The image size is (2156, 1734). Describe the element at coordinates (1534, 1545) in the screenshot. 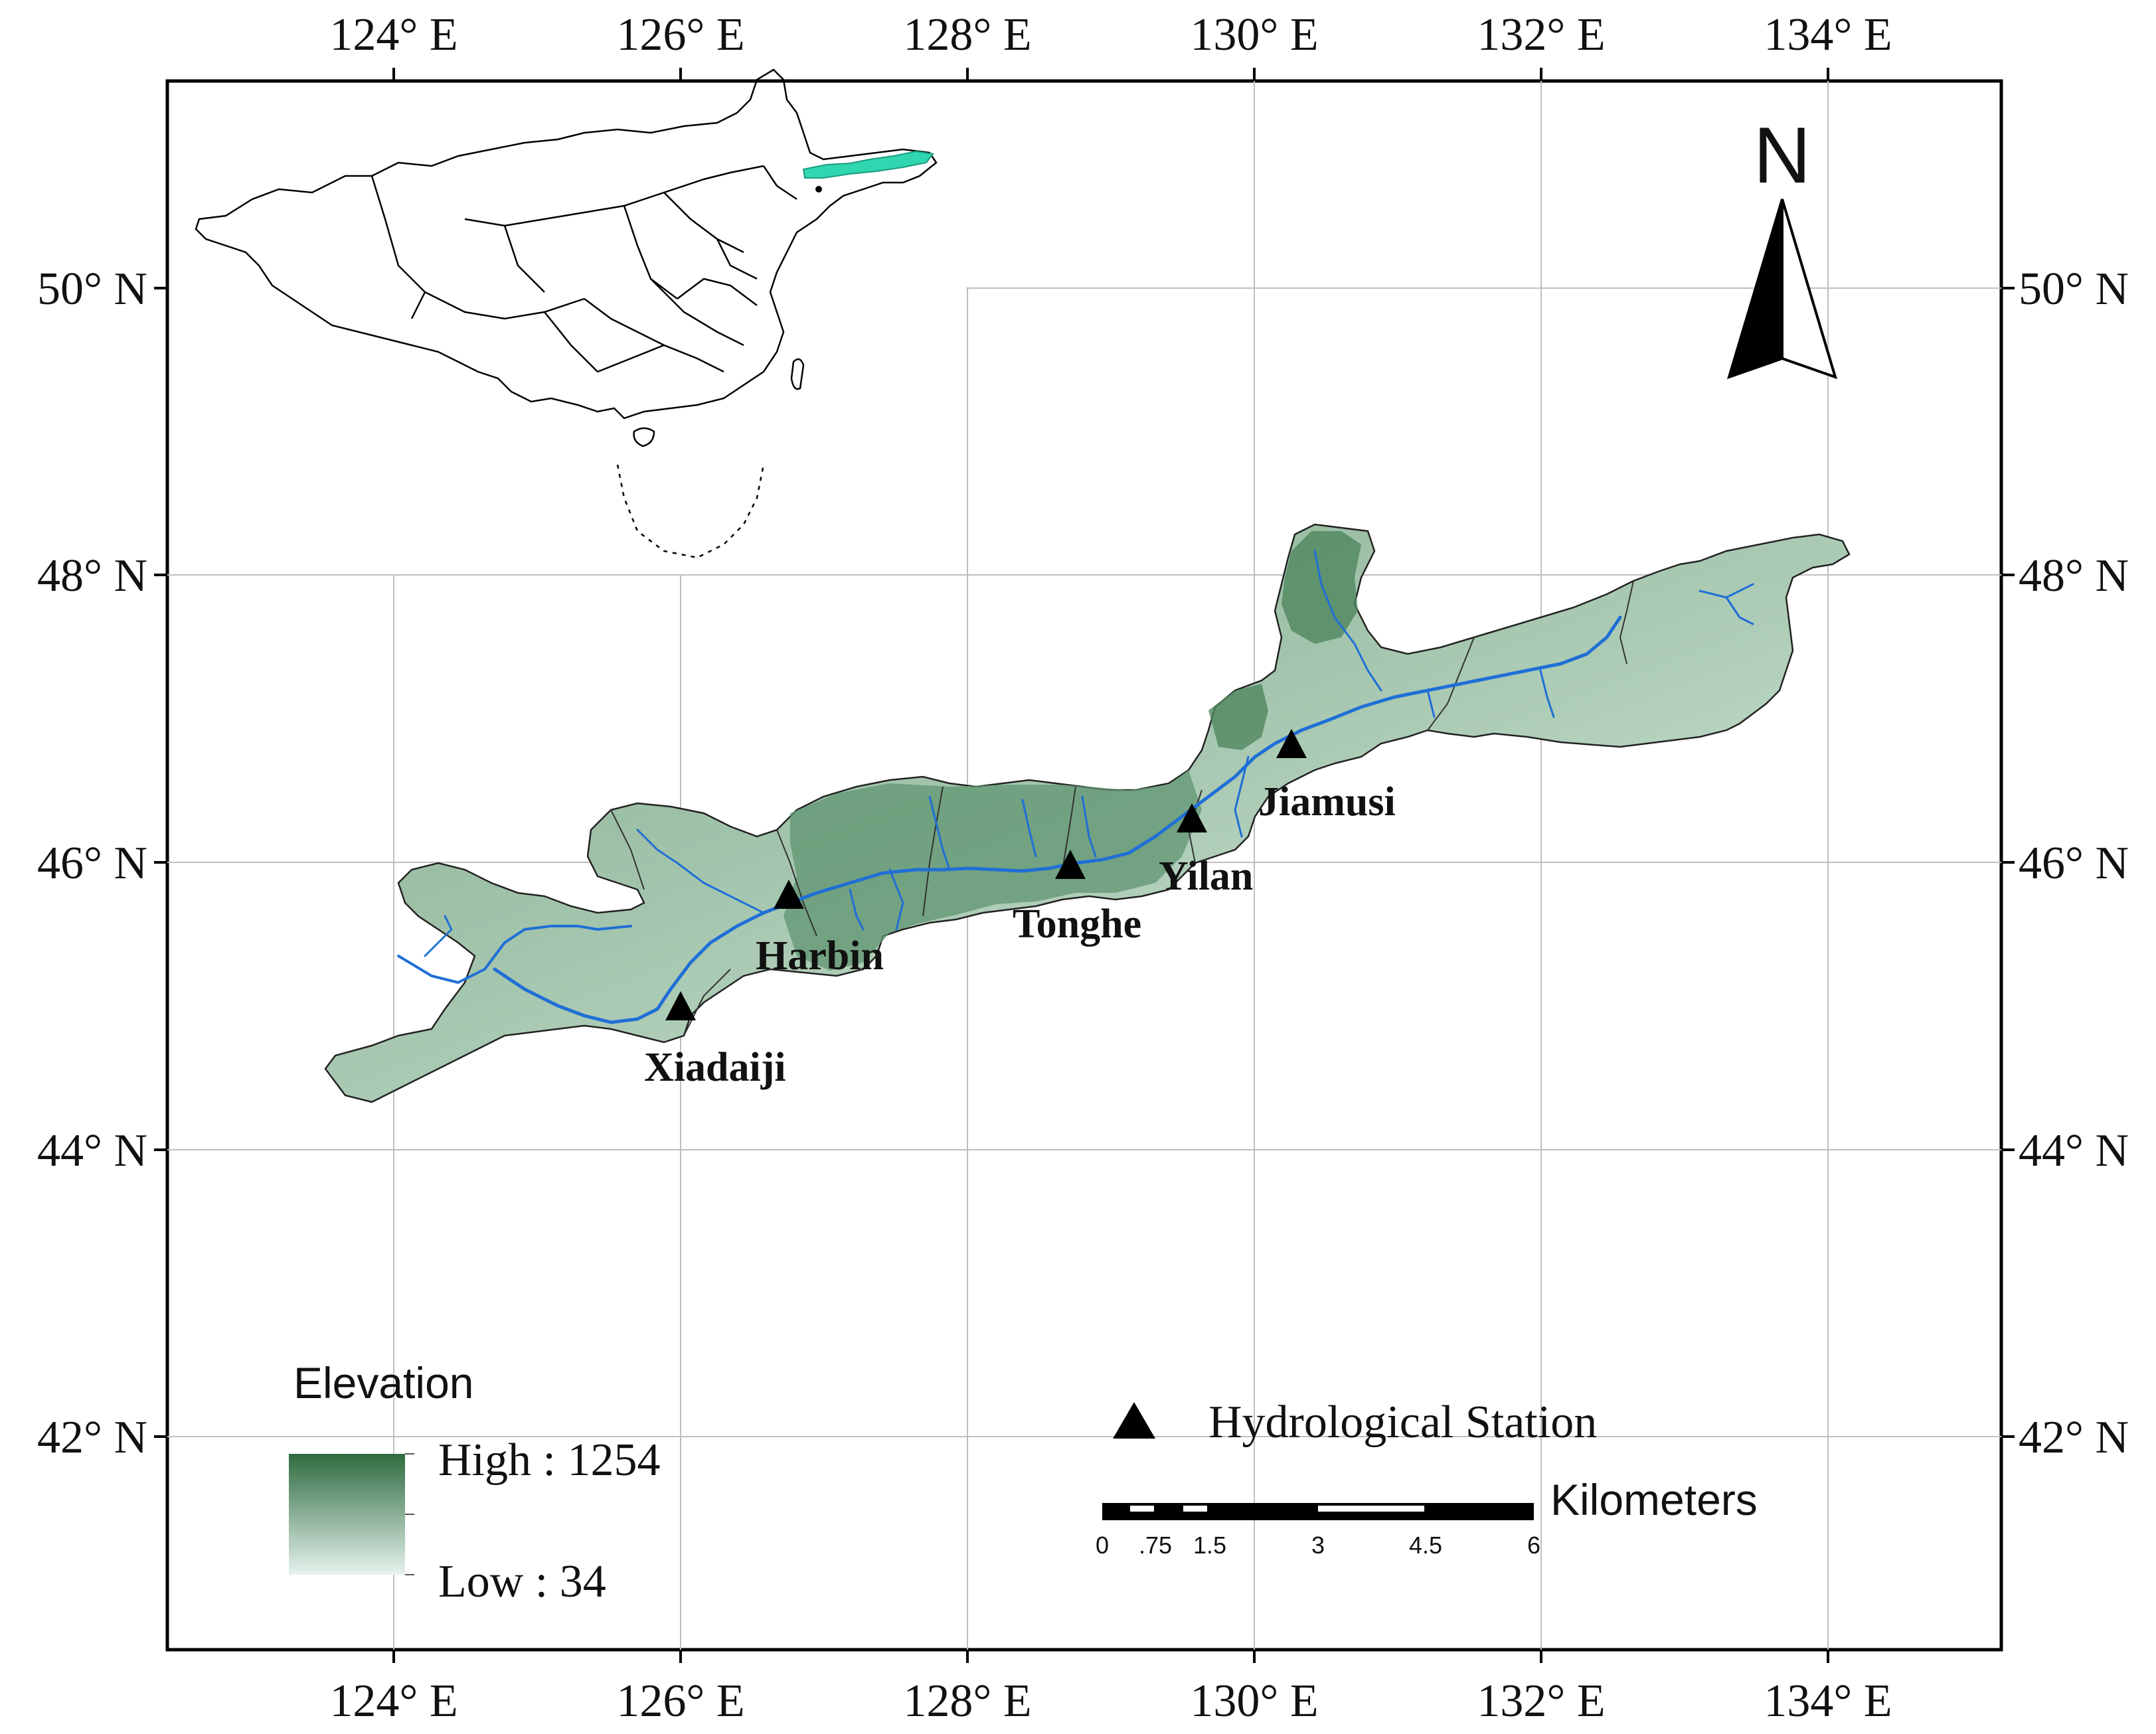

I see `scale-tick-5: 6` at that location.